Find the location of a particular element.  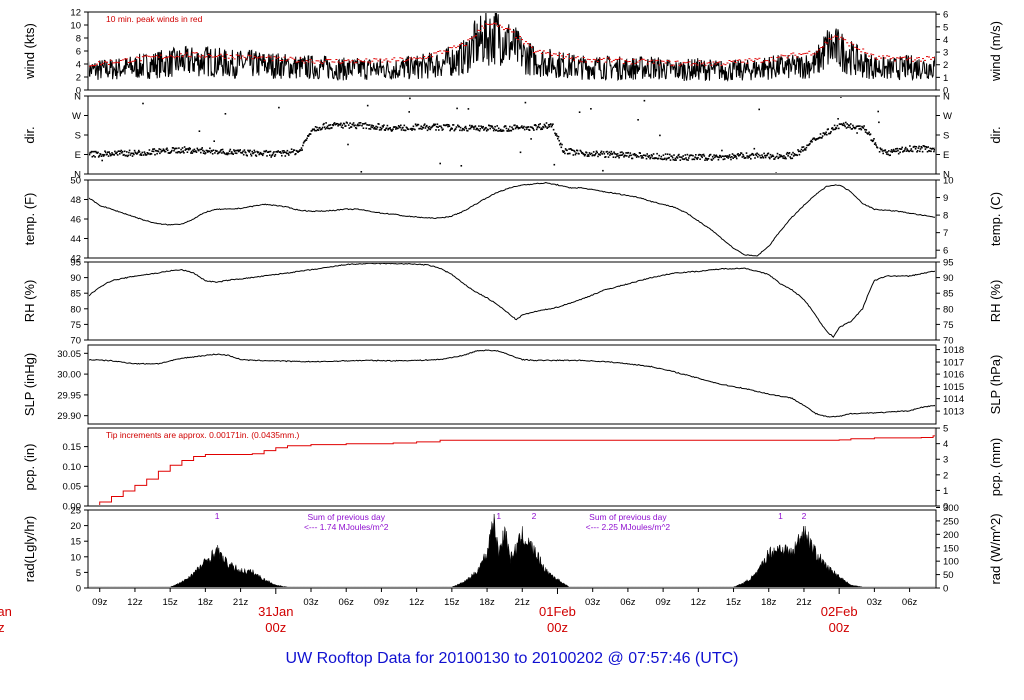

y-tick-label: 4 is located at coordinates (78, 65).